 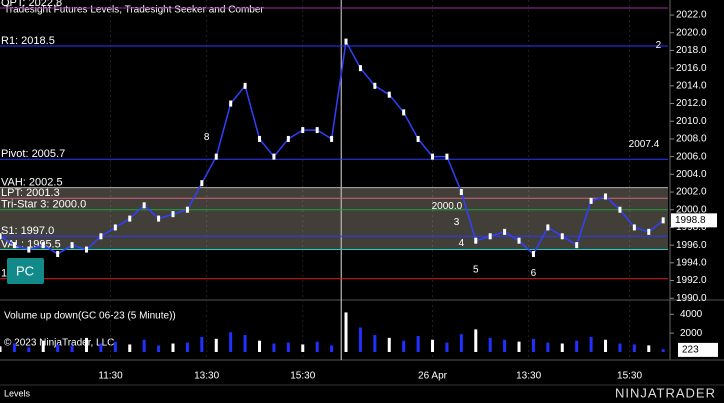 I want to click on volume-tick-label: 2000, so click(x=691, y=333).